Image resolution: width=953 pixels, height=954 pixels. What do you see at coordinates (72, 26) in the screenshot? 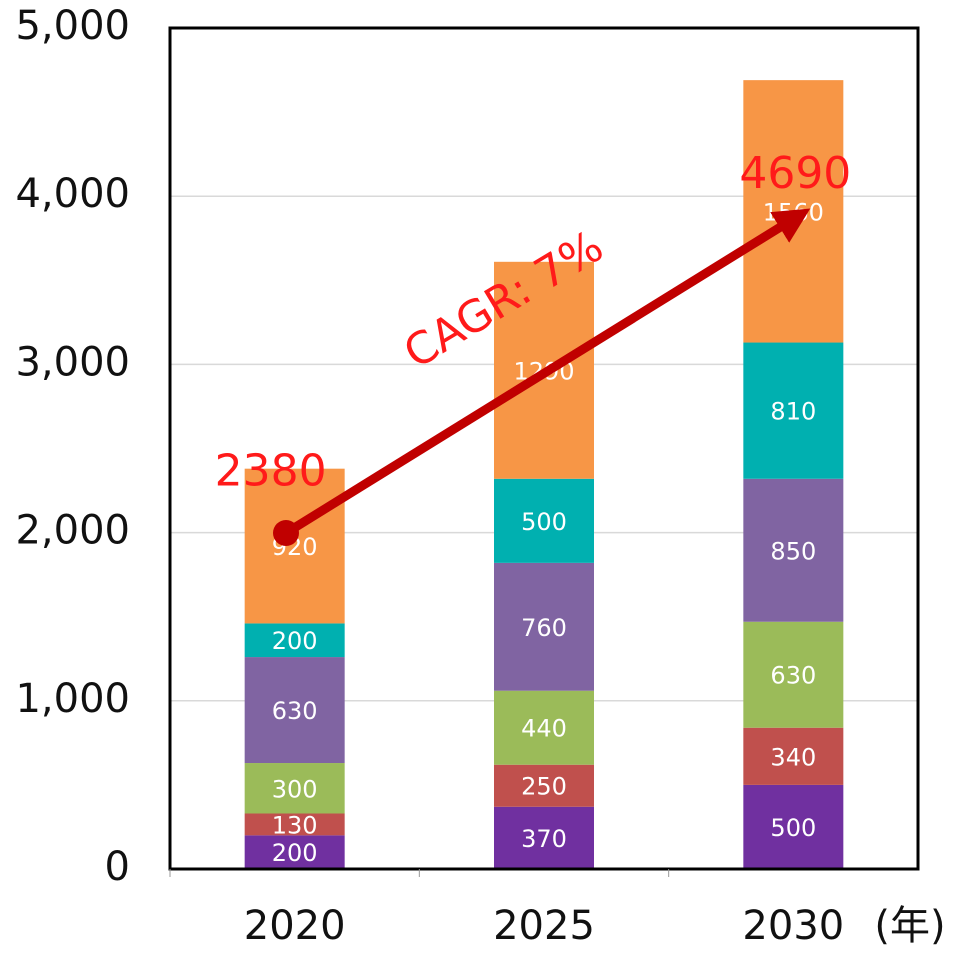
I see `y-tick-label: 5,000` at bounding box center [72, 26].